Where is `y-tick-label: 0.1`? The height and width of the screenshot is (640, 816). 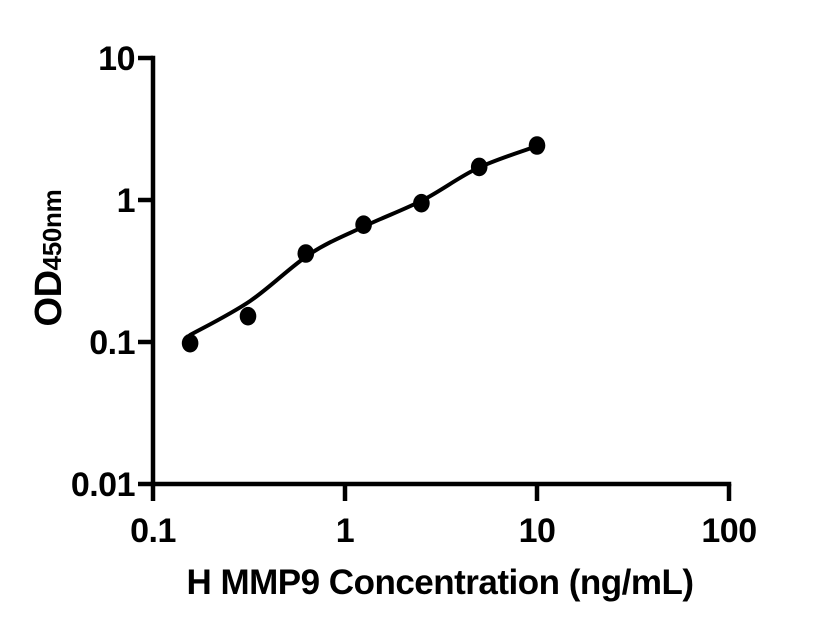
y-tick-label: 0.1 is located at coordinates (112, 343).